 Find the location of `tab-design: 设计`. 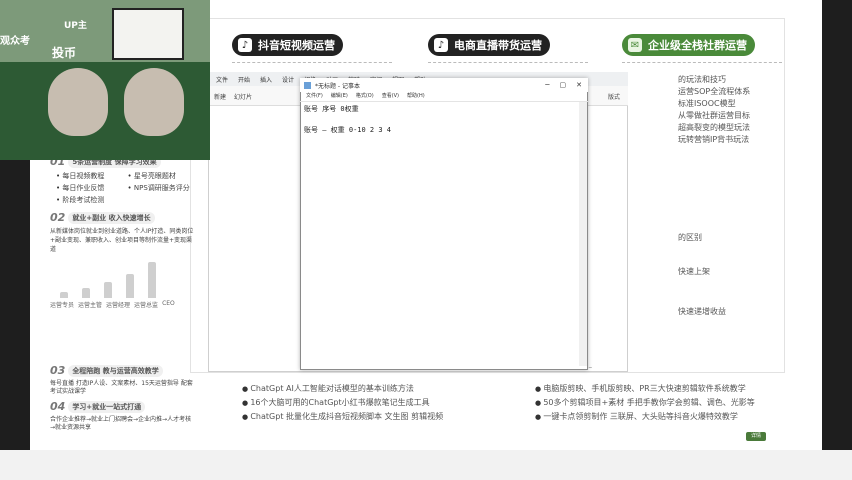

tab-design: 设计 is located at coordinates (288, 80).